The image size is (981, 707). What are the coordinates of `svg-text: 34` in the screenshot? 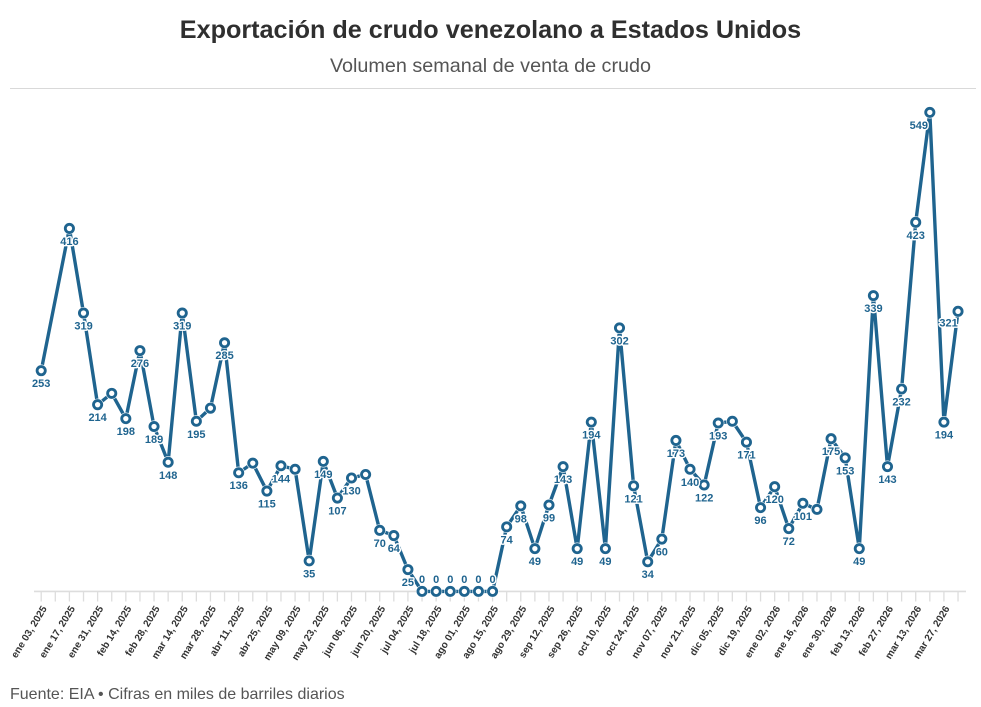 It's located at (648, 575).